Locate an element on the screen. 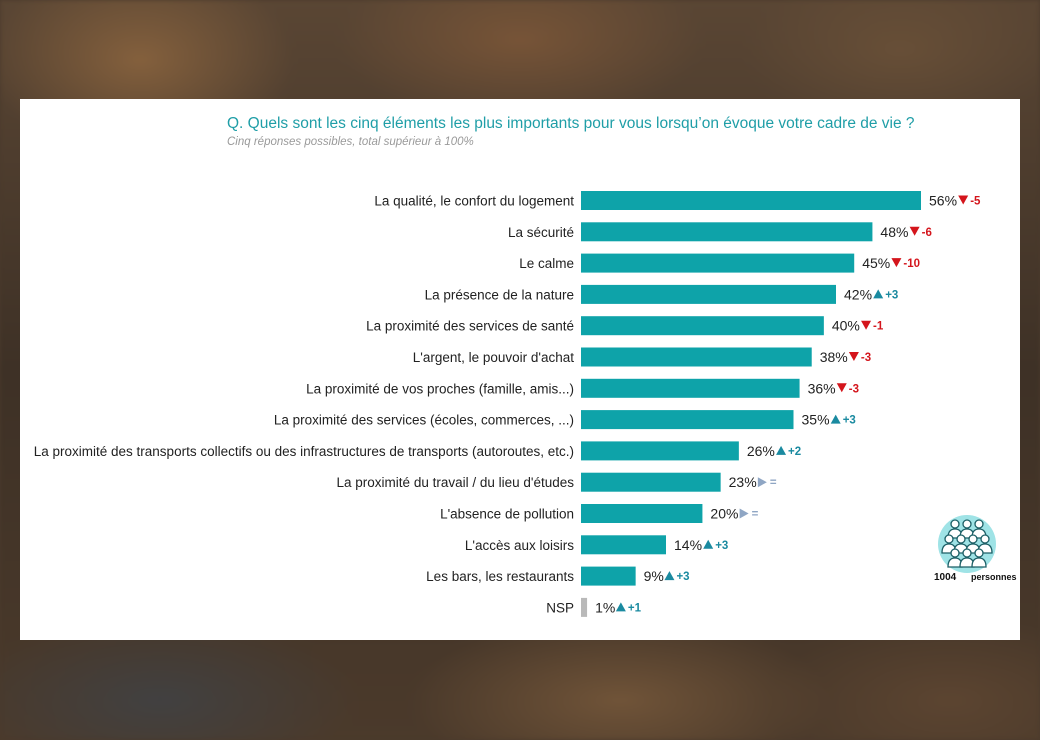 The width and height of the screenshot is (1040, 740). sample-size-badge: 1004 personnes is located at coordinates (974, 553).